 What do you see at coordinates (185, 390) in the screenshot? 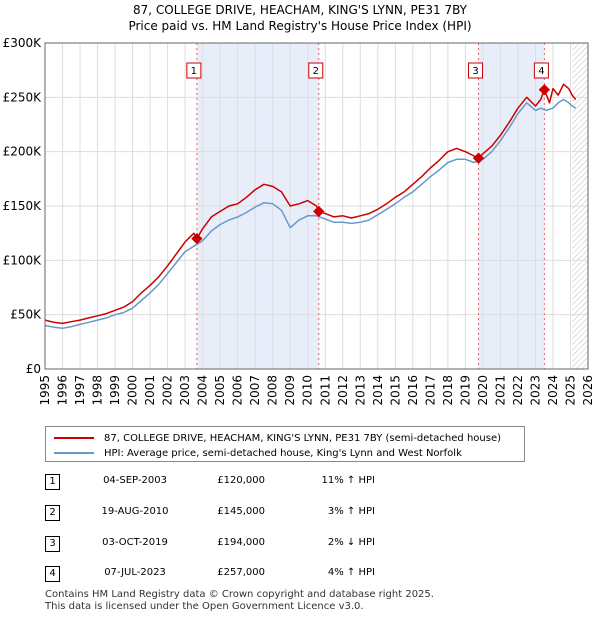
I see `x-tick-label: 2003` at bounding box center [185, 390].